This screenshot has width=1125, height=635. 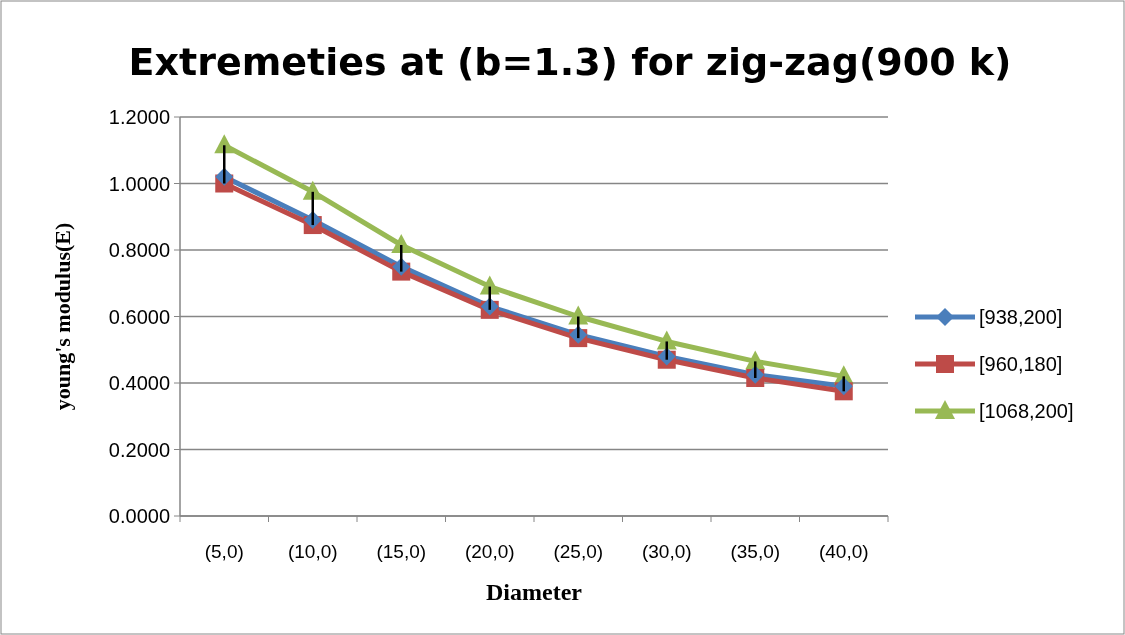 I want to click on legend-label: [1068,200], so click(x=1026, y=411).